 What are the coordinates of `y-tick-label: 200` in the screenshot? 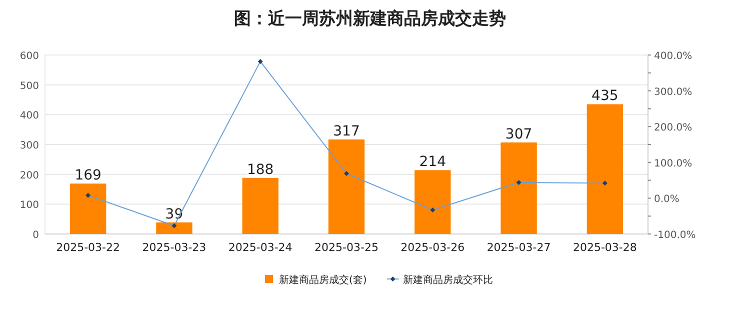 It's located at (29, 176).